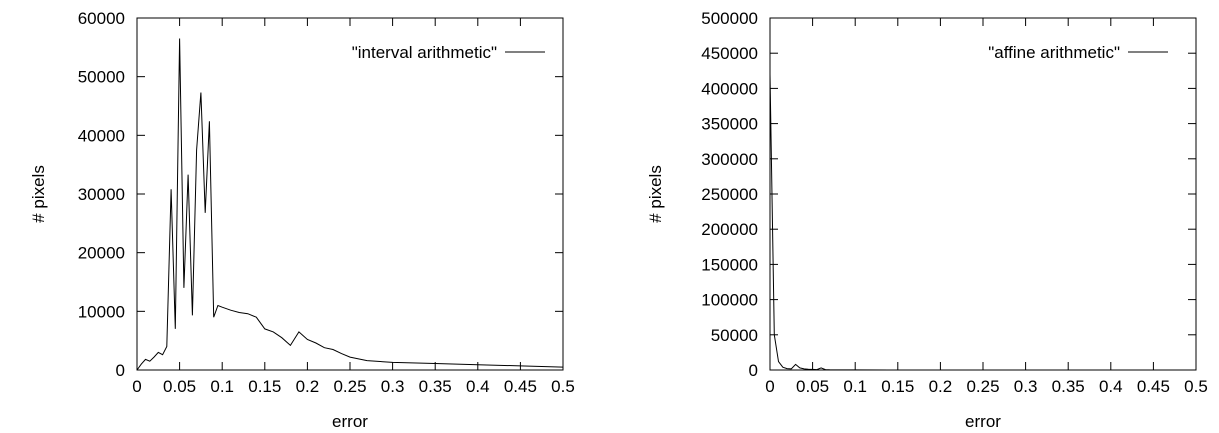  What do you see at coordinates (101, 311) in the screenshot?
I see `y-tick-label: 10000` at bounding box center [101, 311].